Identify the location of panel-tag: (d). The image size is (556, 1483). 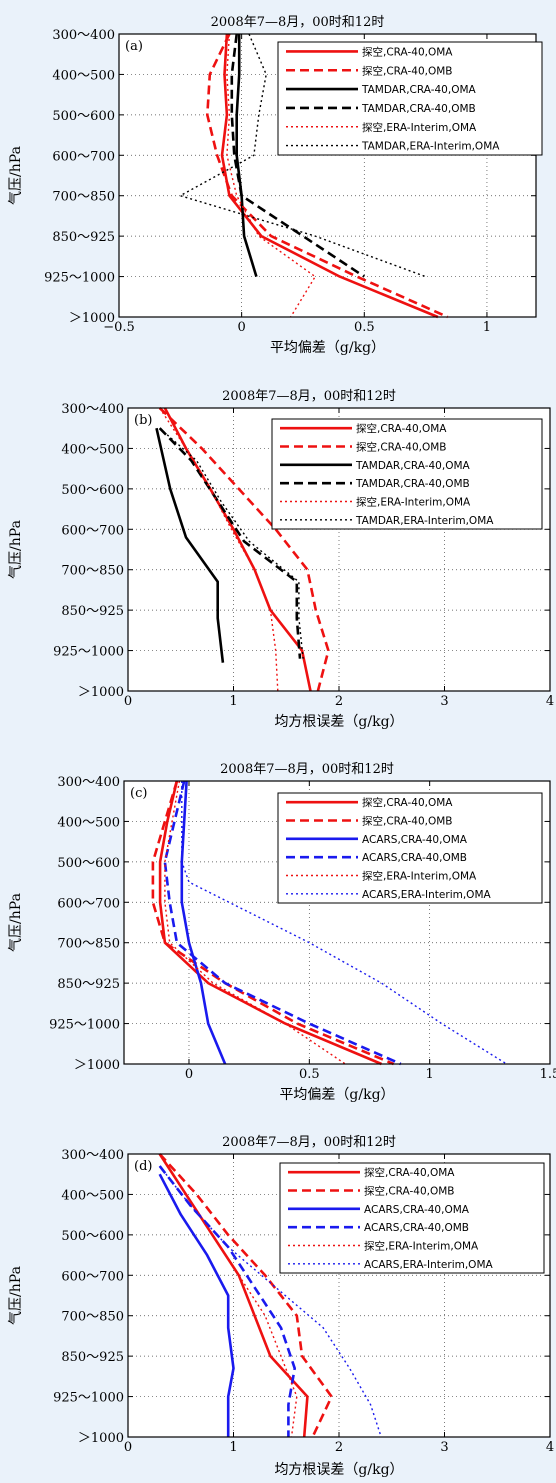
(143, 1166).